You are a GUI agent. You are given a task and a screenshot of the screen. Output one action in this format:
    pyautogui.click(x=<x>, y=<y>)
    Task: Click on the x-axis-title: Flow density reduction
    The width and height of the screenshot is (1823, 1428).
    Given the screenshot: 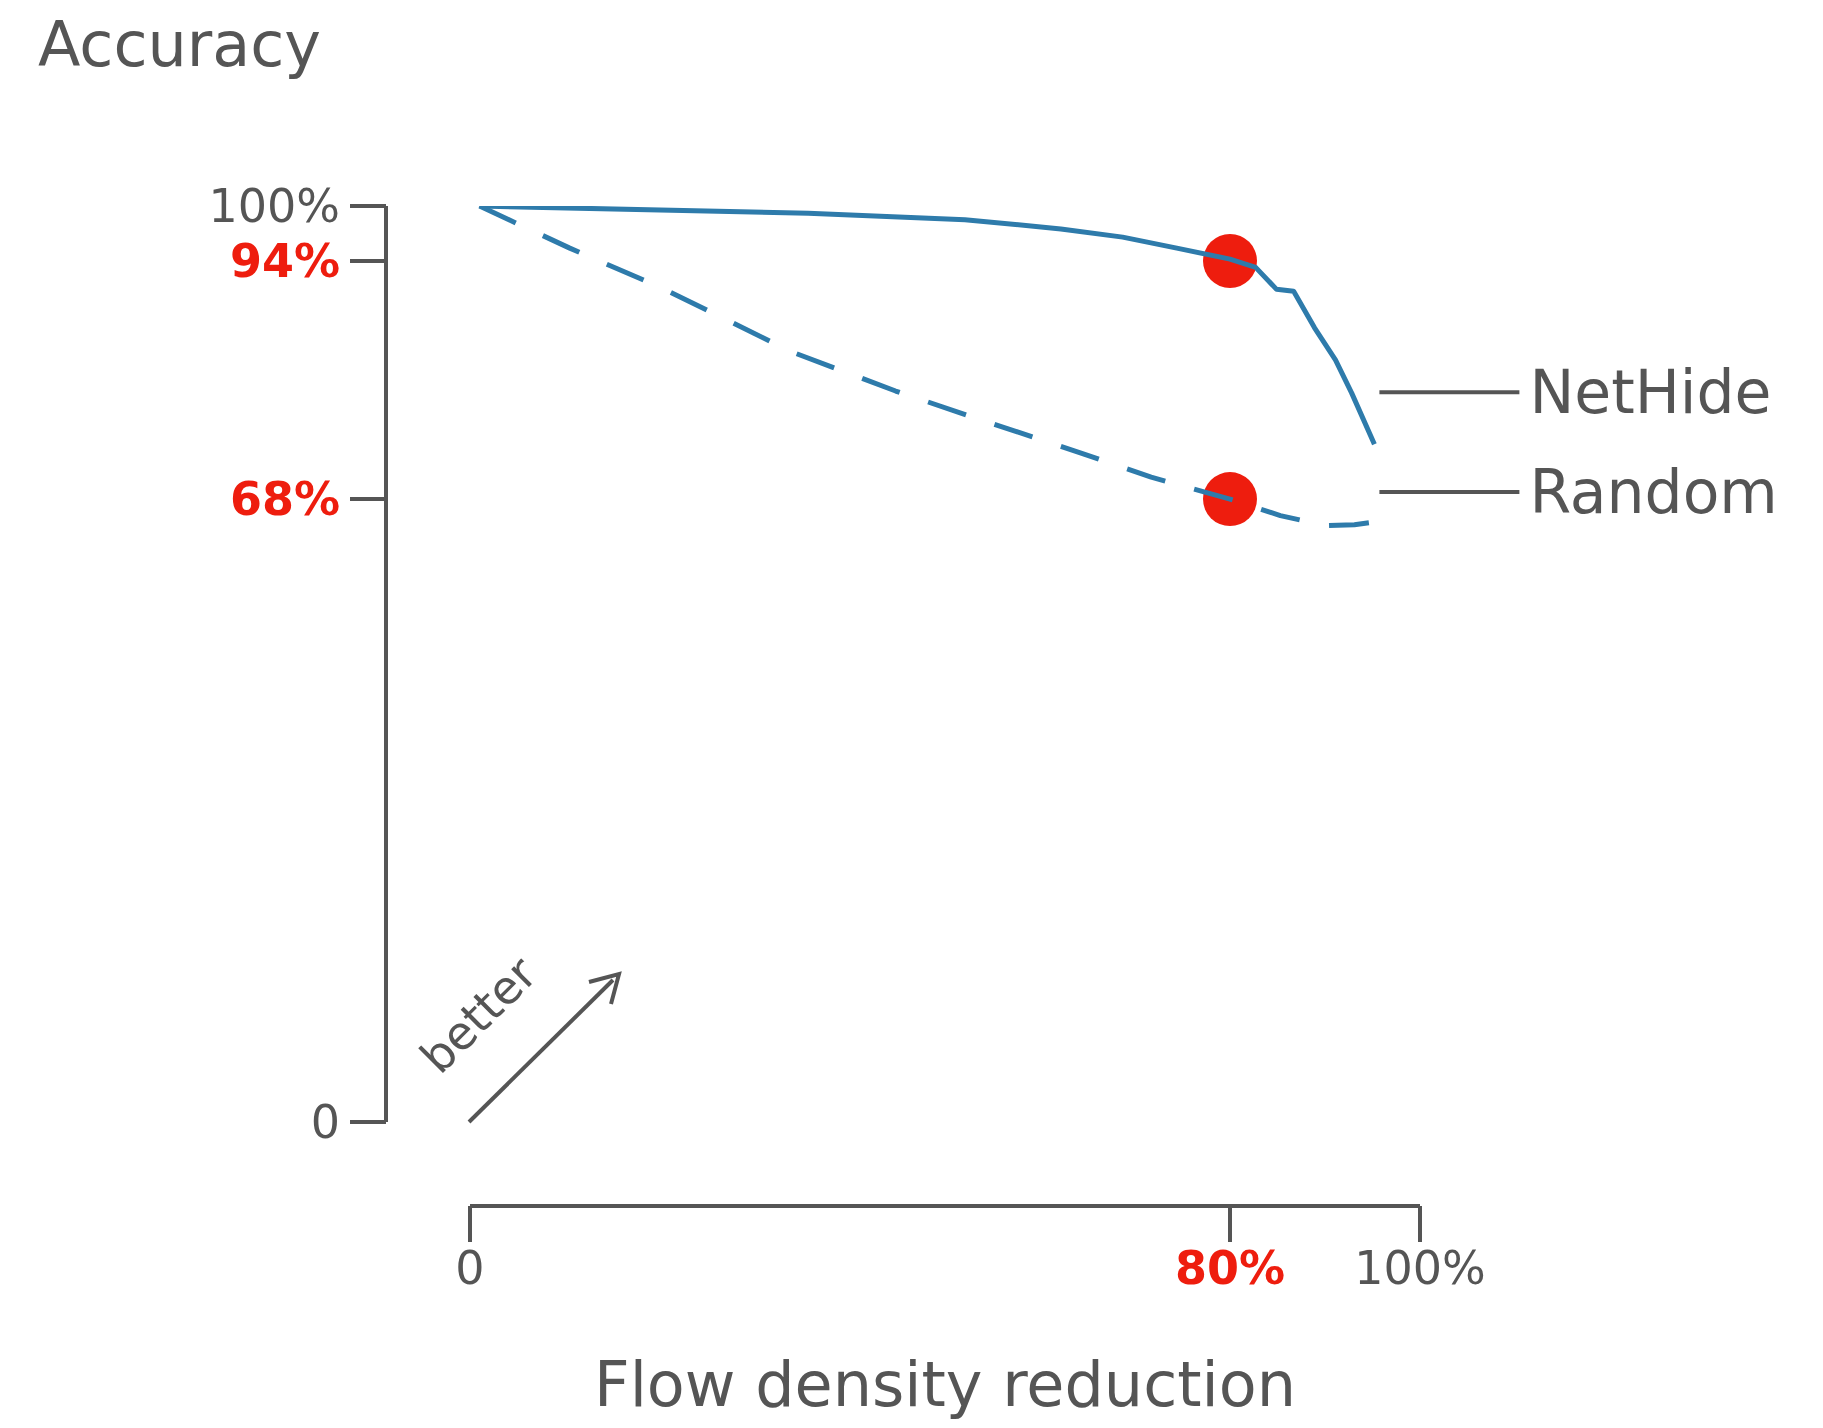 What is the action you would take?
    pyautogui.click(x=944, y=1384)
    